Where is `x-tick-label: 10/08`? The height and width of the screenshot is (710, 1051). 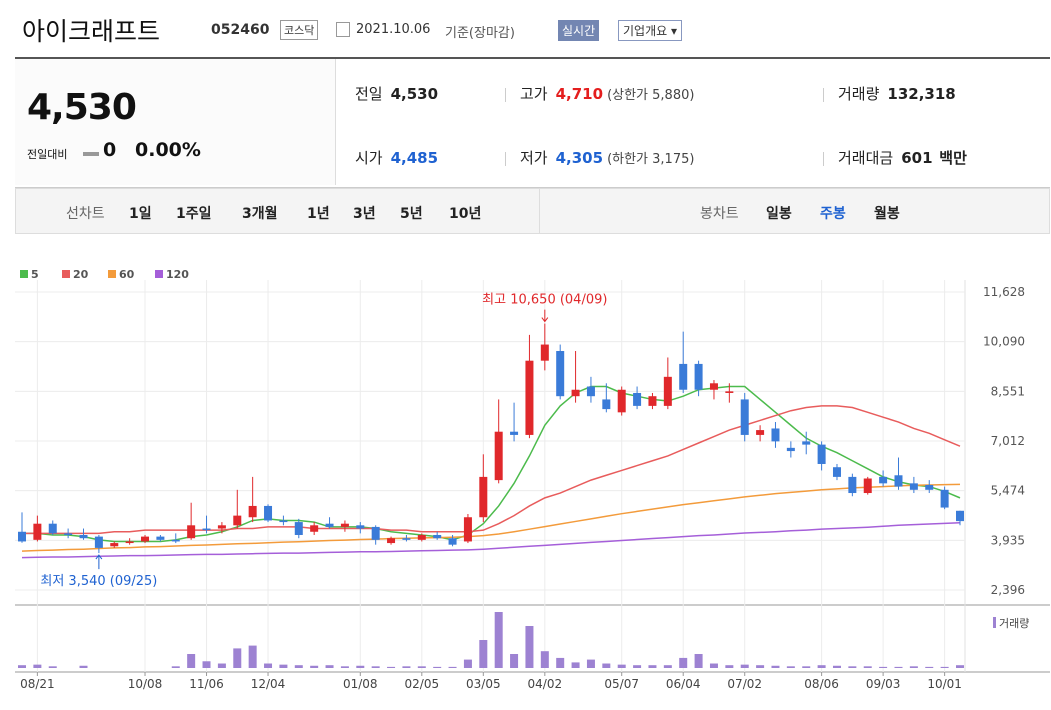
x-tick-label: 10/08 is located at coordinates (145, 684).